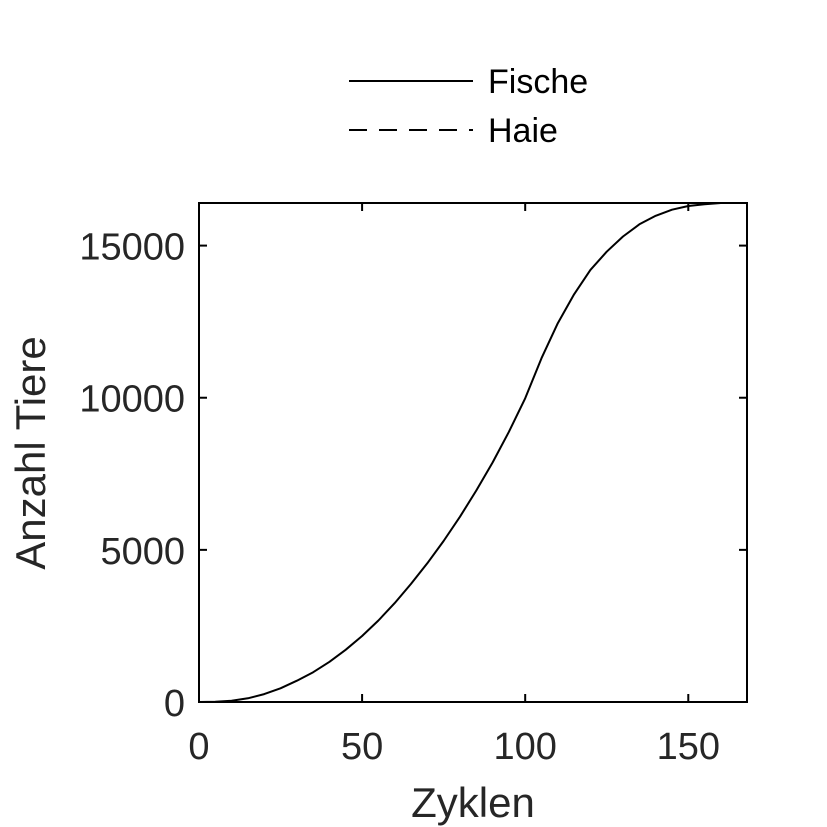 This screenshot has height=827, width=827. I want to click on x-tick-label: 150, so click(688, 747).